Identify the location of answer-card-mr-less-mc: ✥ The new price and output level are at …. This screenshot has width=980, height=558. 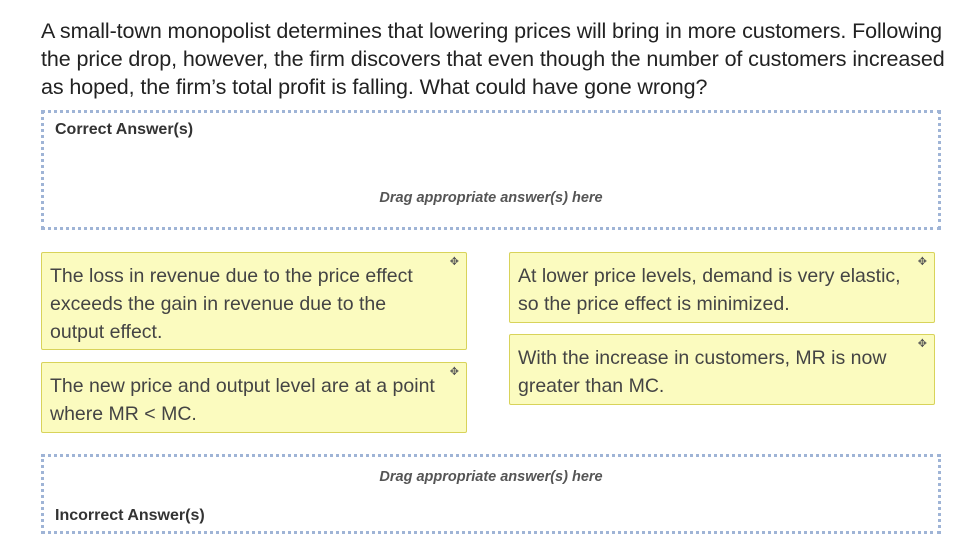
(254, 397).